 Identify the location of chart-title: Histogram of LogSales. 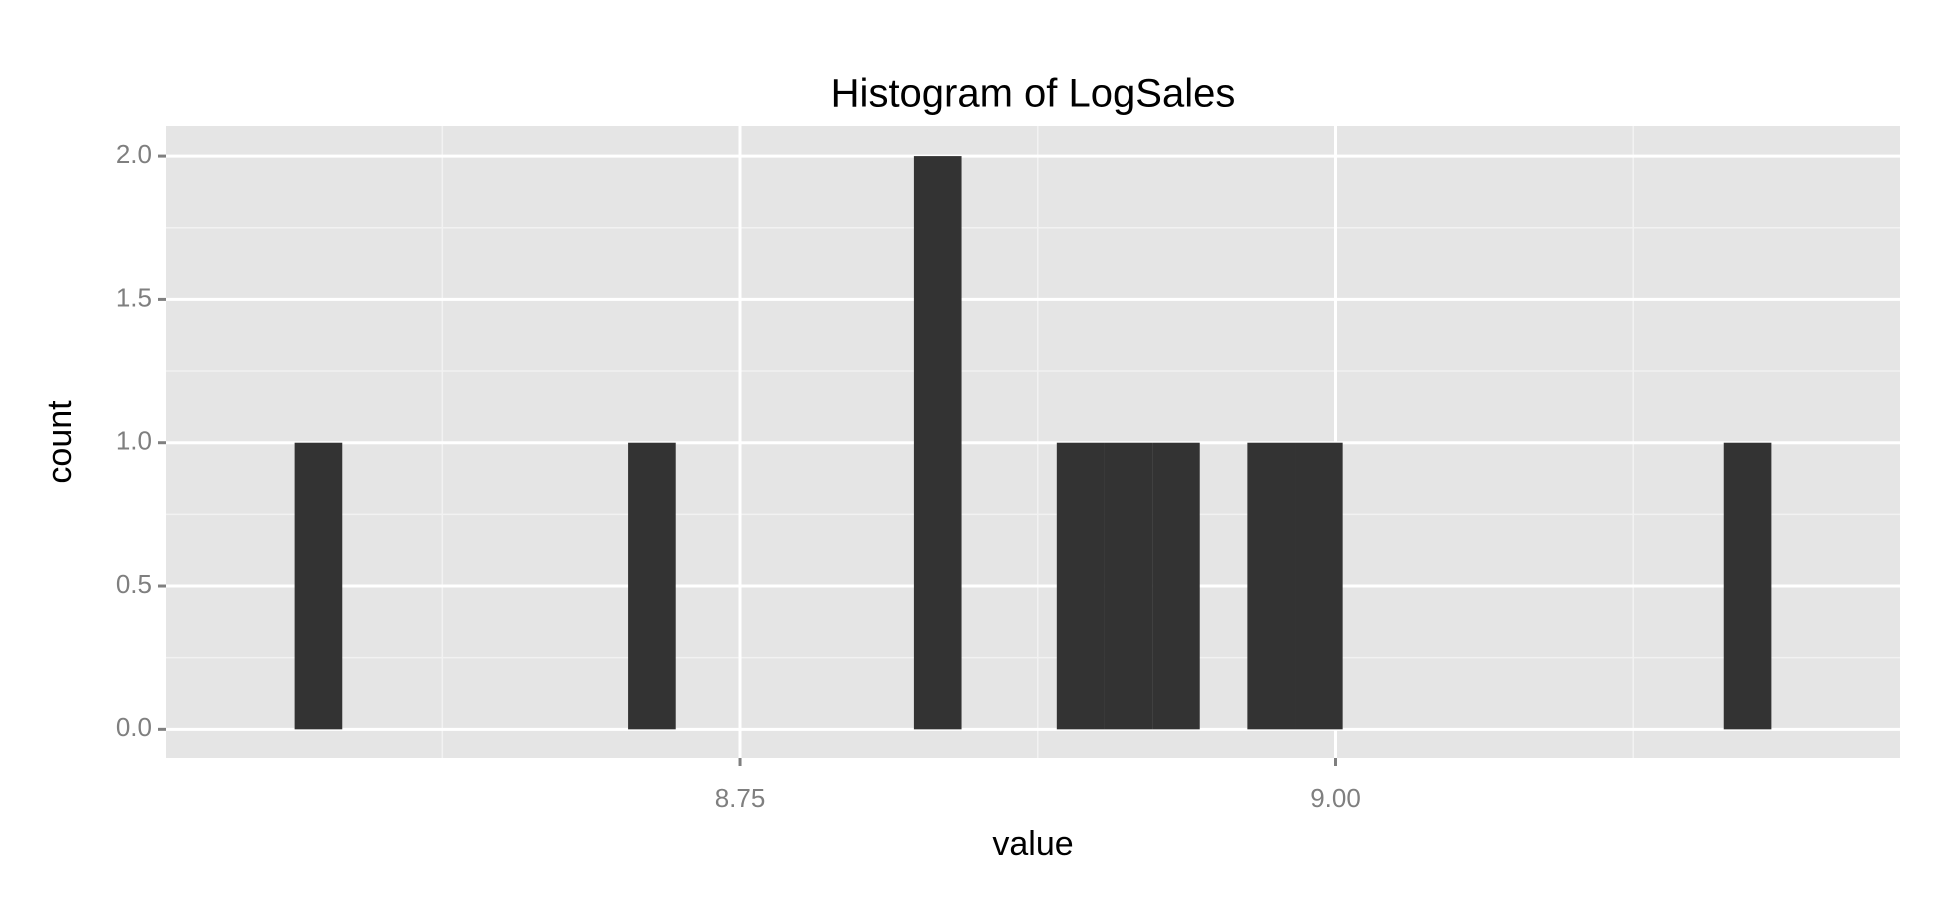
(1033, 94).